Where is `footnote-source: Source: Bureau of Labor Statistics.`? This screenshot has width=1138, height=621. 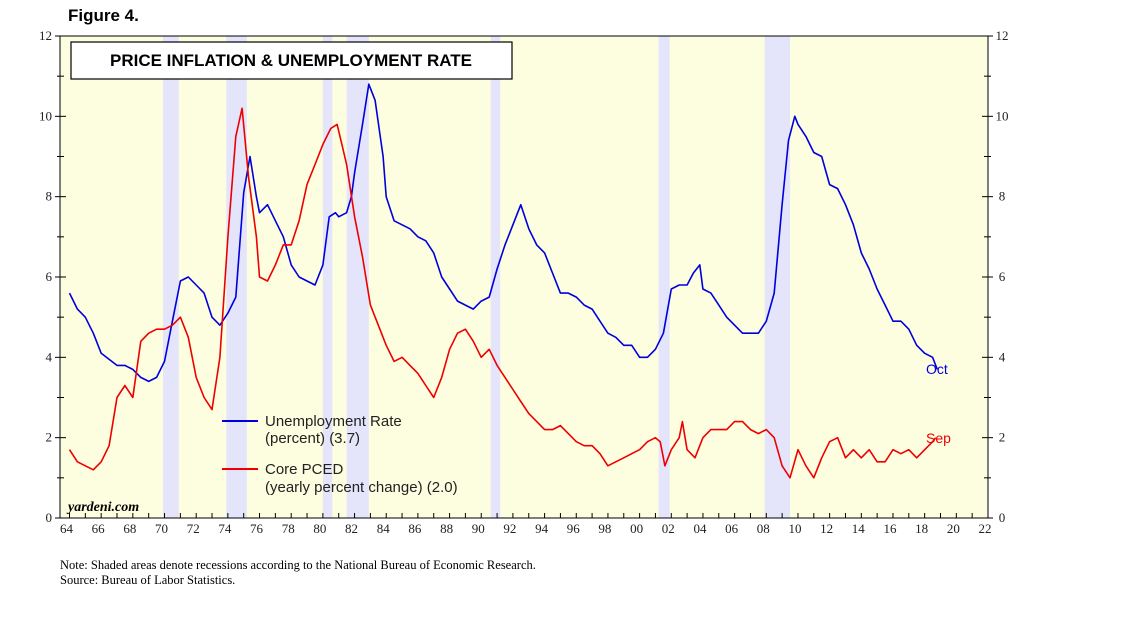
footnote-source: Source: Bureau of Labor Statistics. is located at coordinates (148, 580).